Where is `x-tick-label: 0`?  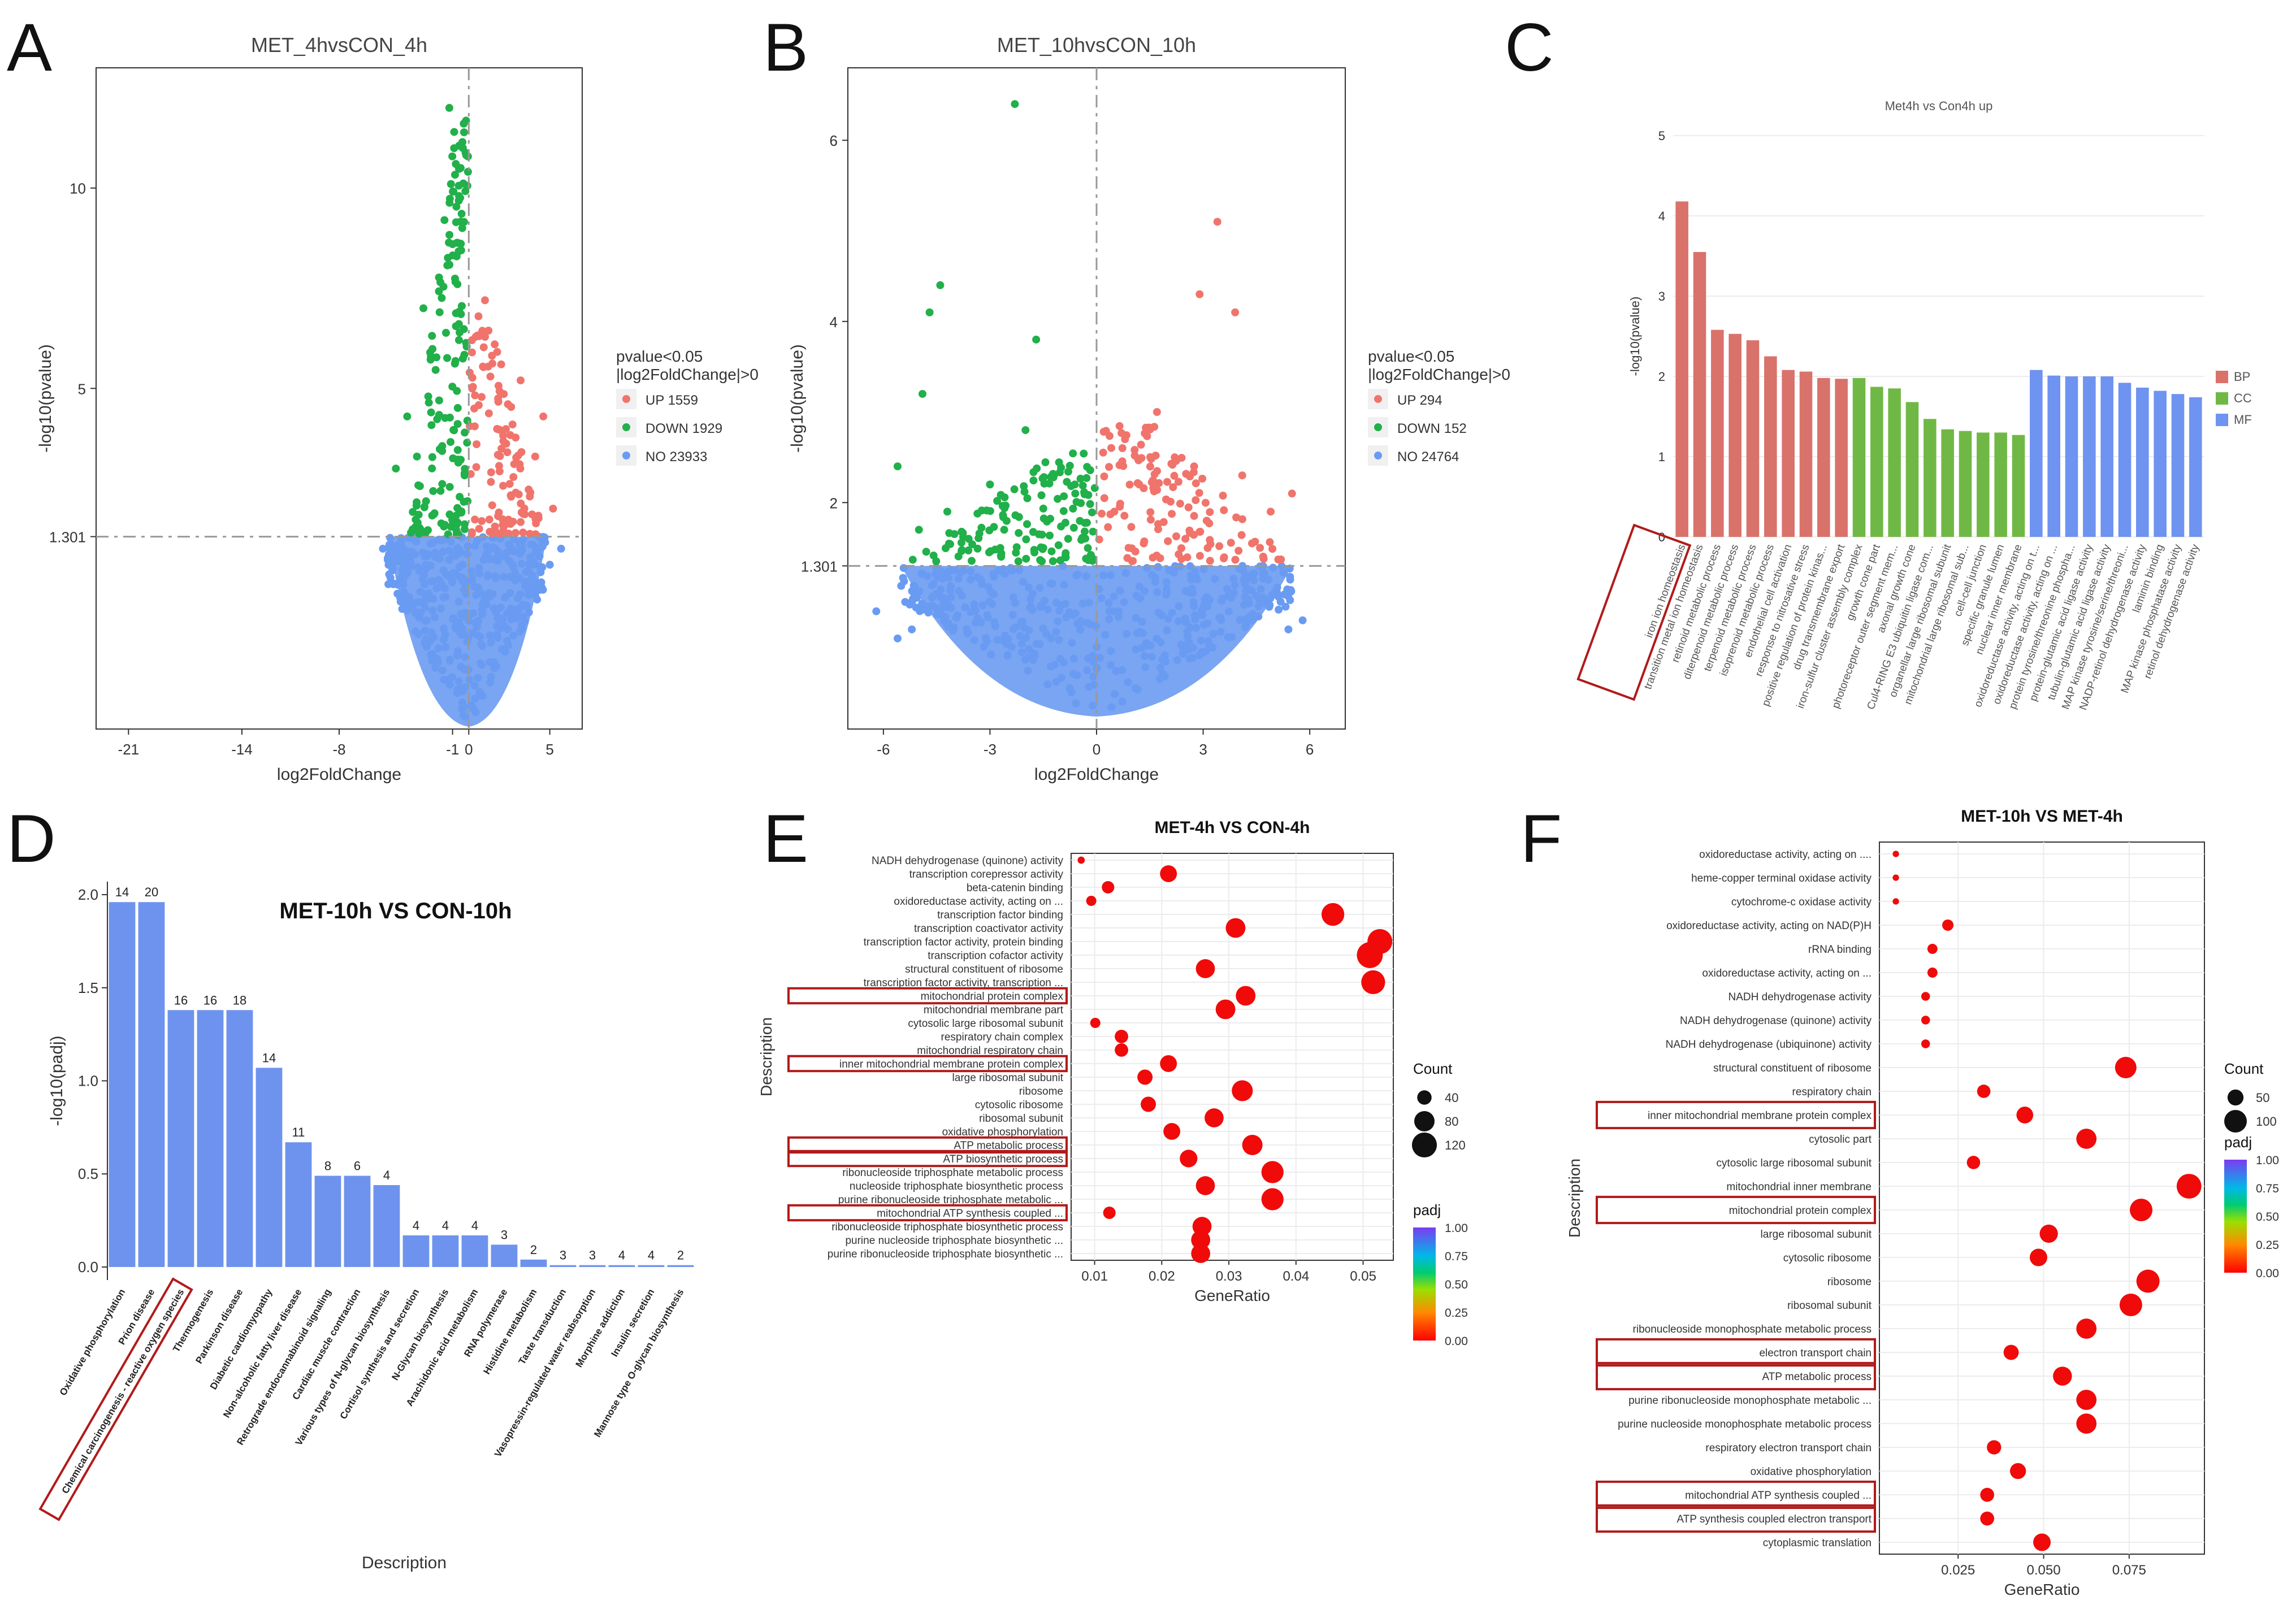 x-tick-label: 0 is located at coordinates (1097, 749).